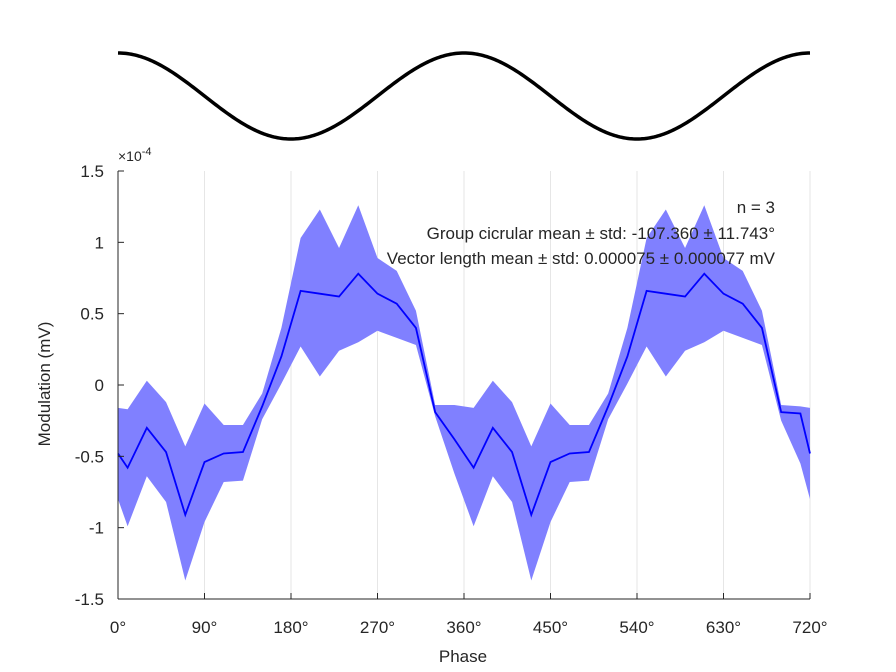 This screenshot has height=672, width=896. Describe the element at coordinates (723, 627) in the screenshot. I see `x-tick-label: 630°` at that location.